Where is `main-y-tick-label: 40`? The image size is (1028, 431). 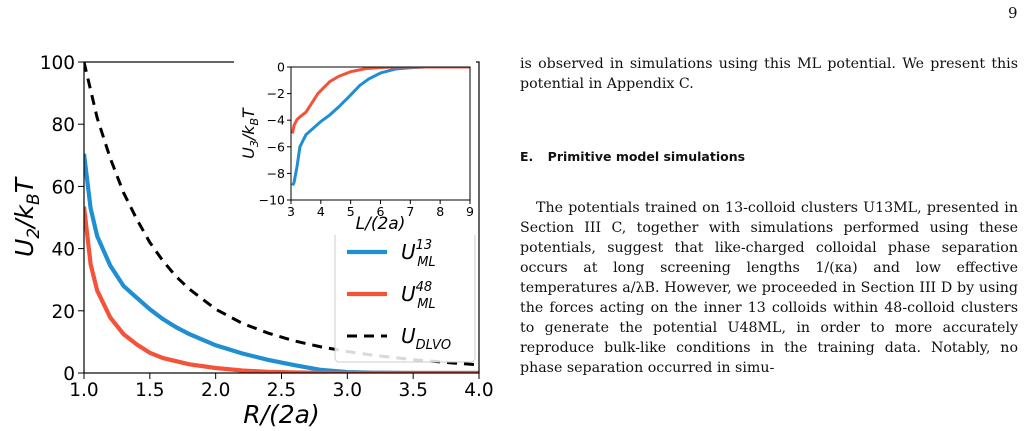
main-y-tick-label: 40 is located at coordinates (63, 250).